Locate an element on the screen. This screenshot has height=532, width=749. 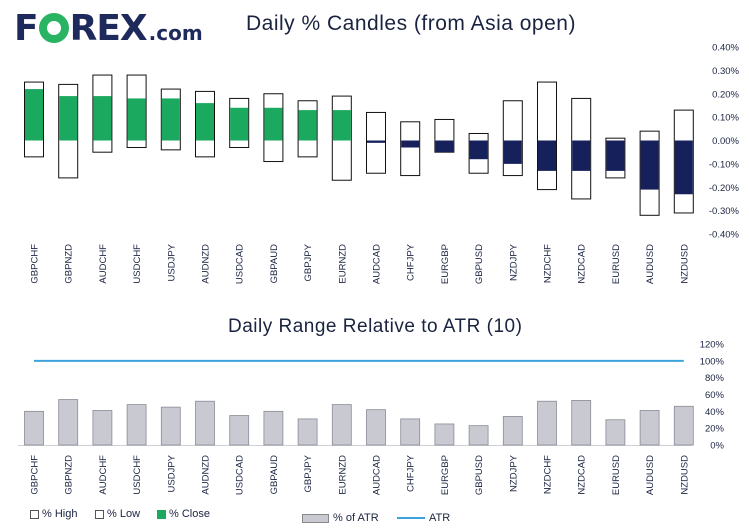
candle-x-tick-label: NZDCAD is located at coordinates (582, 264).